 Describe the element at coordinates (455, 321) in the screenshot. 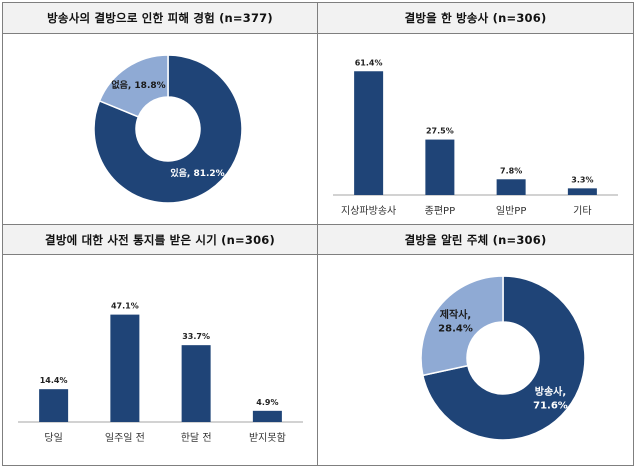

I see `slice-label-2: 제작사, 28.4%` at that location.